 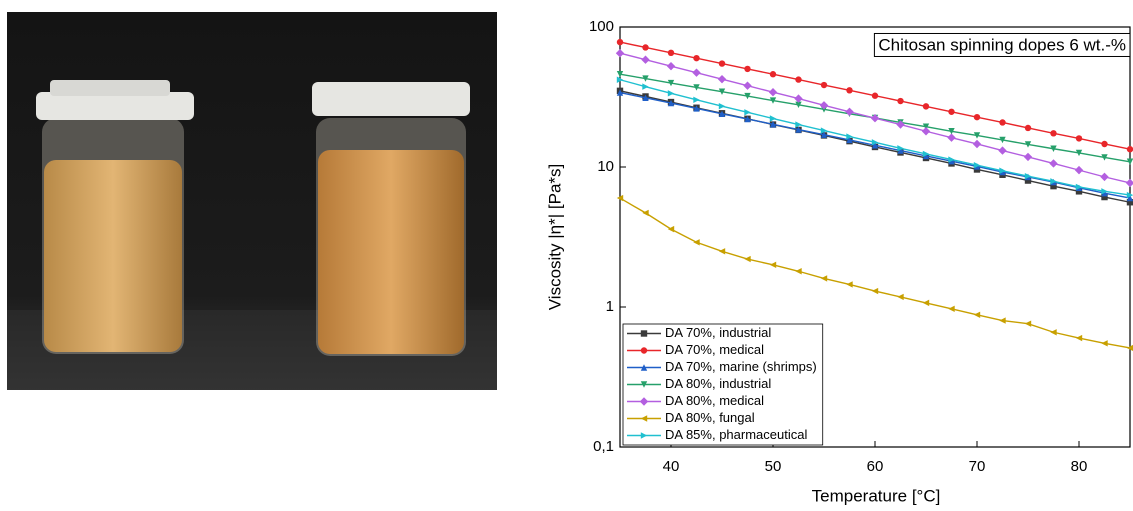 What do you see at coordinates (1002, 44) in the screenshot?
I see `title-box` at bounding box center [1002, 44].